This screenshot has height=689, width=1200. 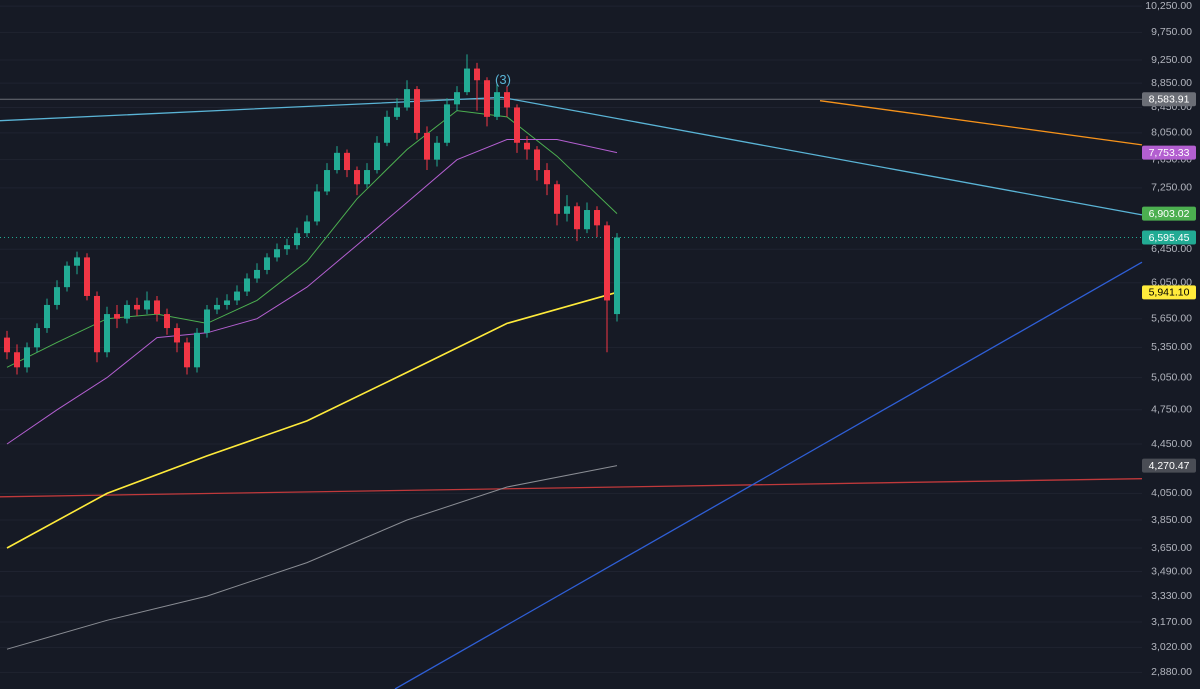 I want to click on y-tick-label: 4,450.00, so click(x=1171, y=444).